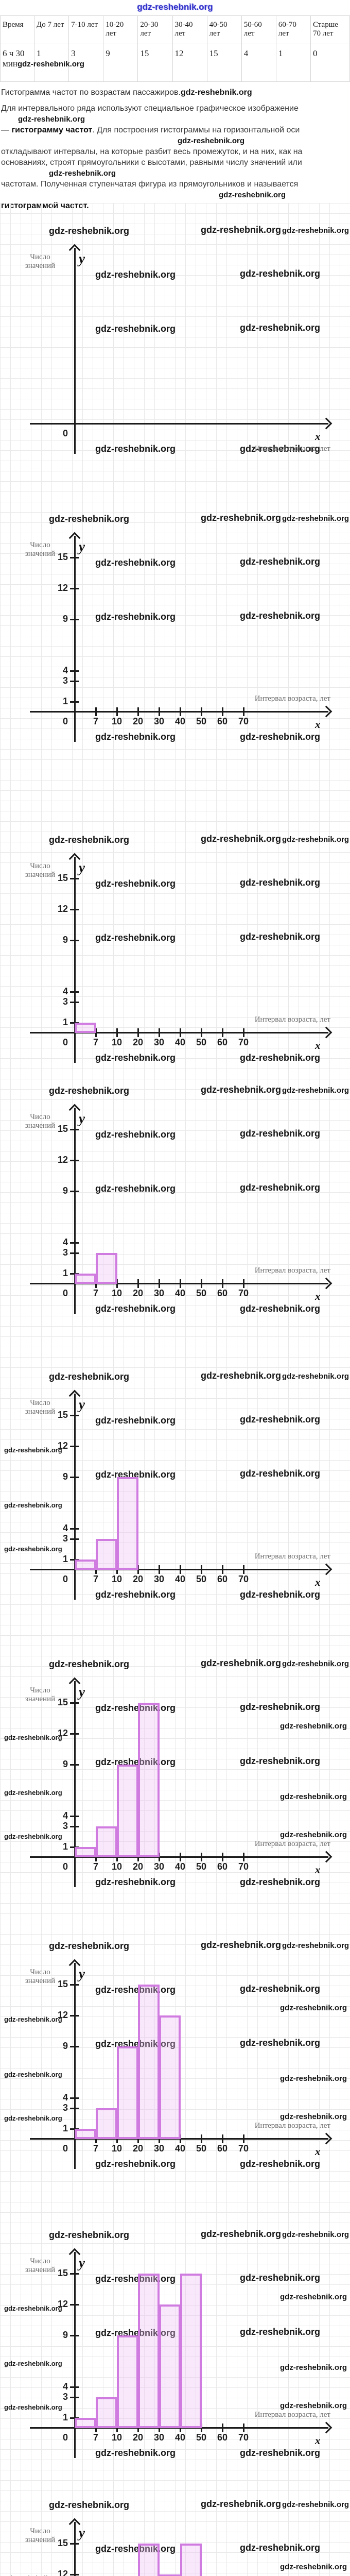  Describe the element at coordinates (95, 721) in the screenshot. I see `x-tick-label: 7` at that location.